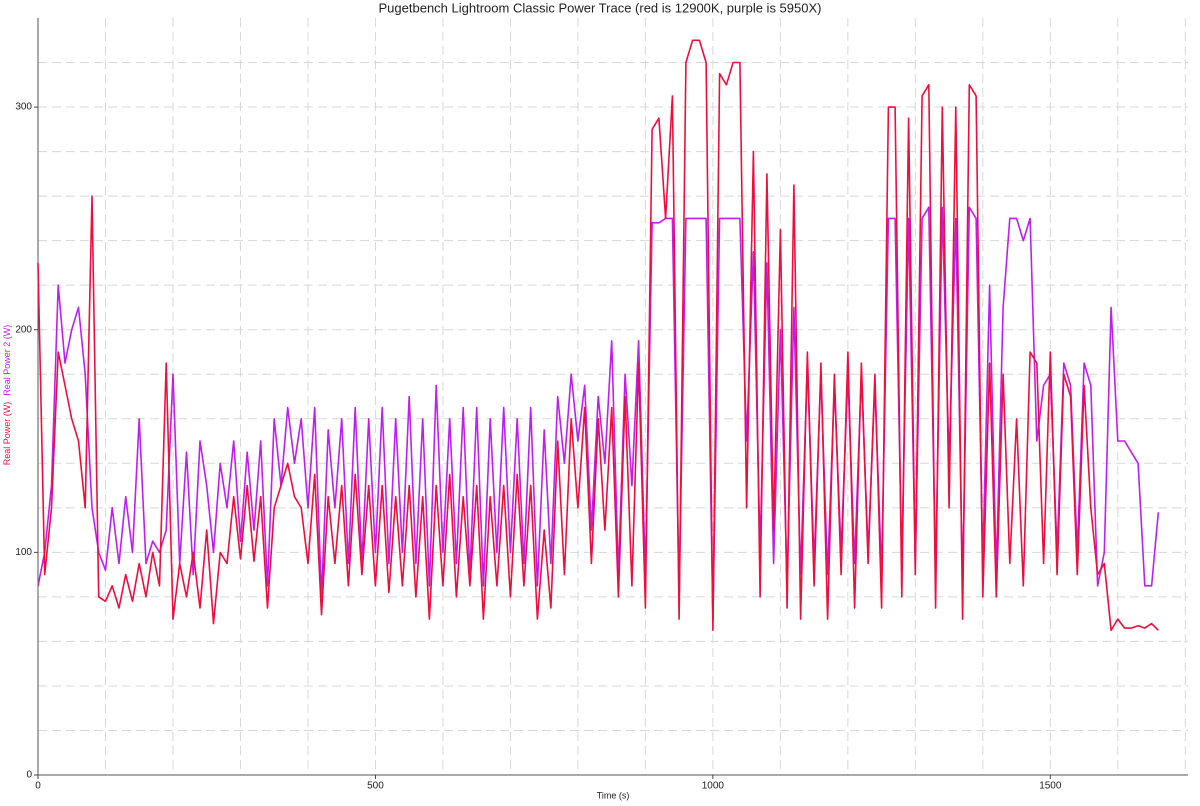  What do you see at coordinates (613, 795) in the screenshot?
I see `x-axis-label: Time (s)` at bounding box center [613, 795].